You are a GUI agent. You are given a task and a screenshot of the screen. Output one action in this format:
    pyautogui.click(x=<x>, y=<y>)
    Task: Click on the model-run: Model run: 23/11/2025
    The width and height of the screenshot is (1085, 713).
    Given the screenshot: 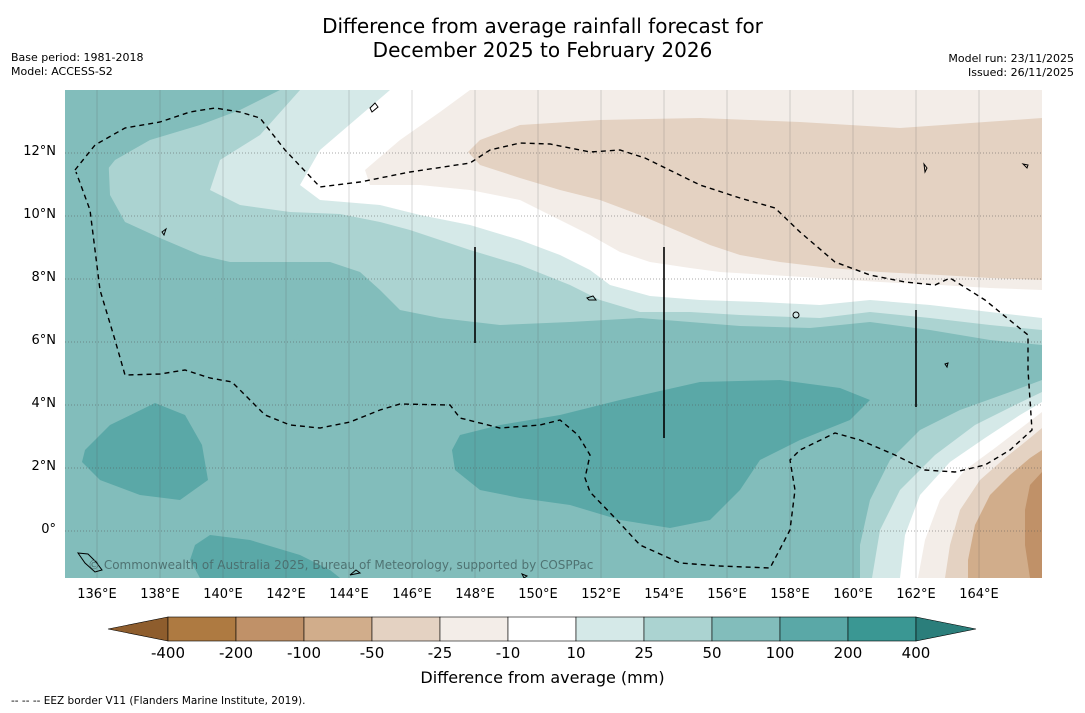 What is the action you would take?
    pyautogui.click(x=1011, y=58)
    